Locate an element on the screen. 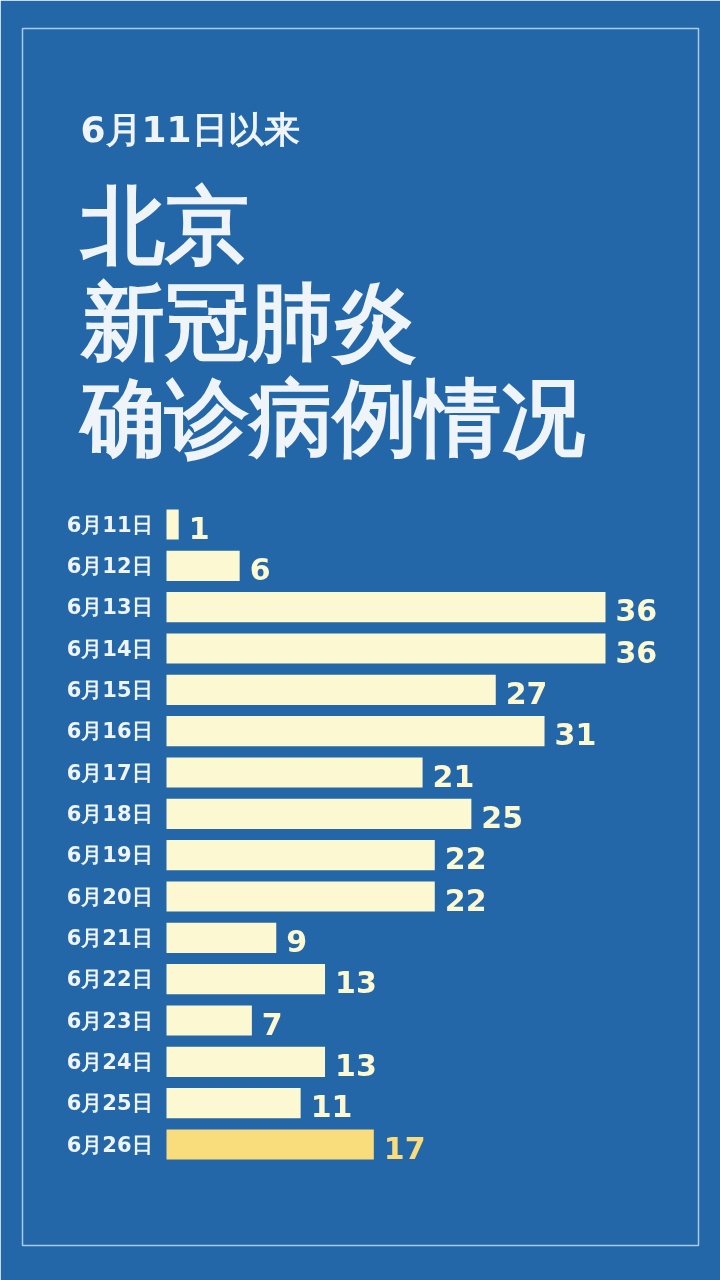  y-tick-label: 6月16日 is located at coordinates (109, 731).